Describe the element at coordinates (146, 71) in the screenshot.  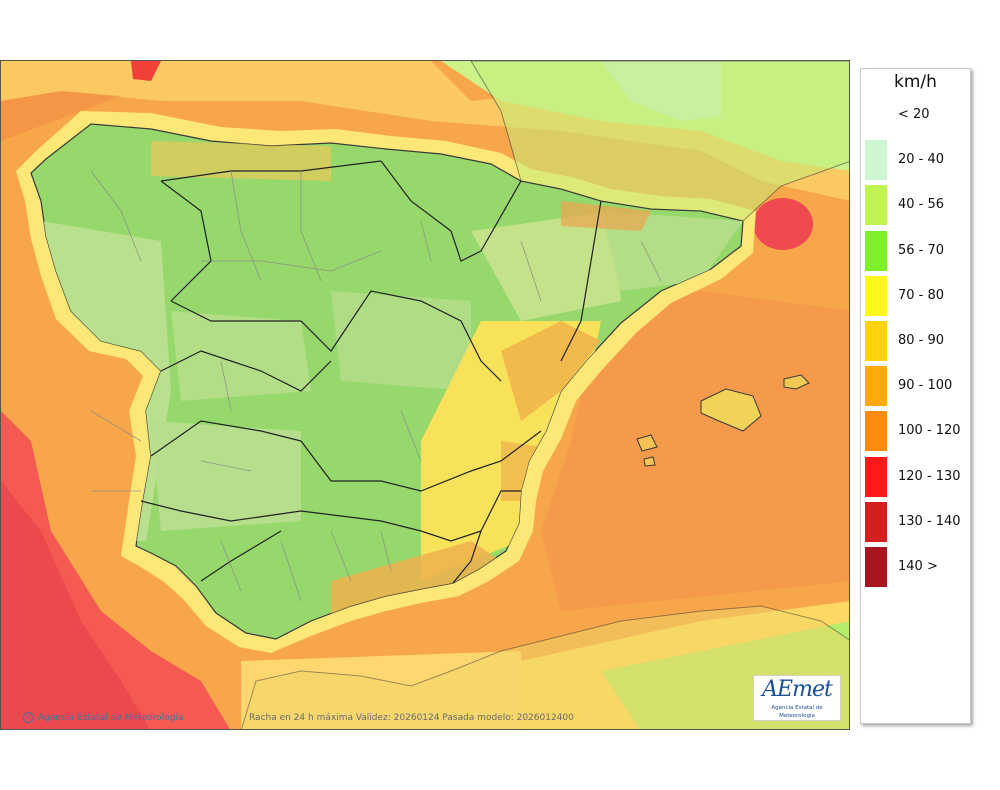
I see `north-red-spot` at that location.